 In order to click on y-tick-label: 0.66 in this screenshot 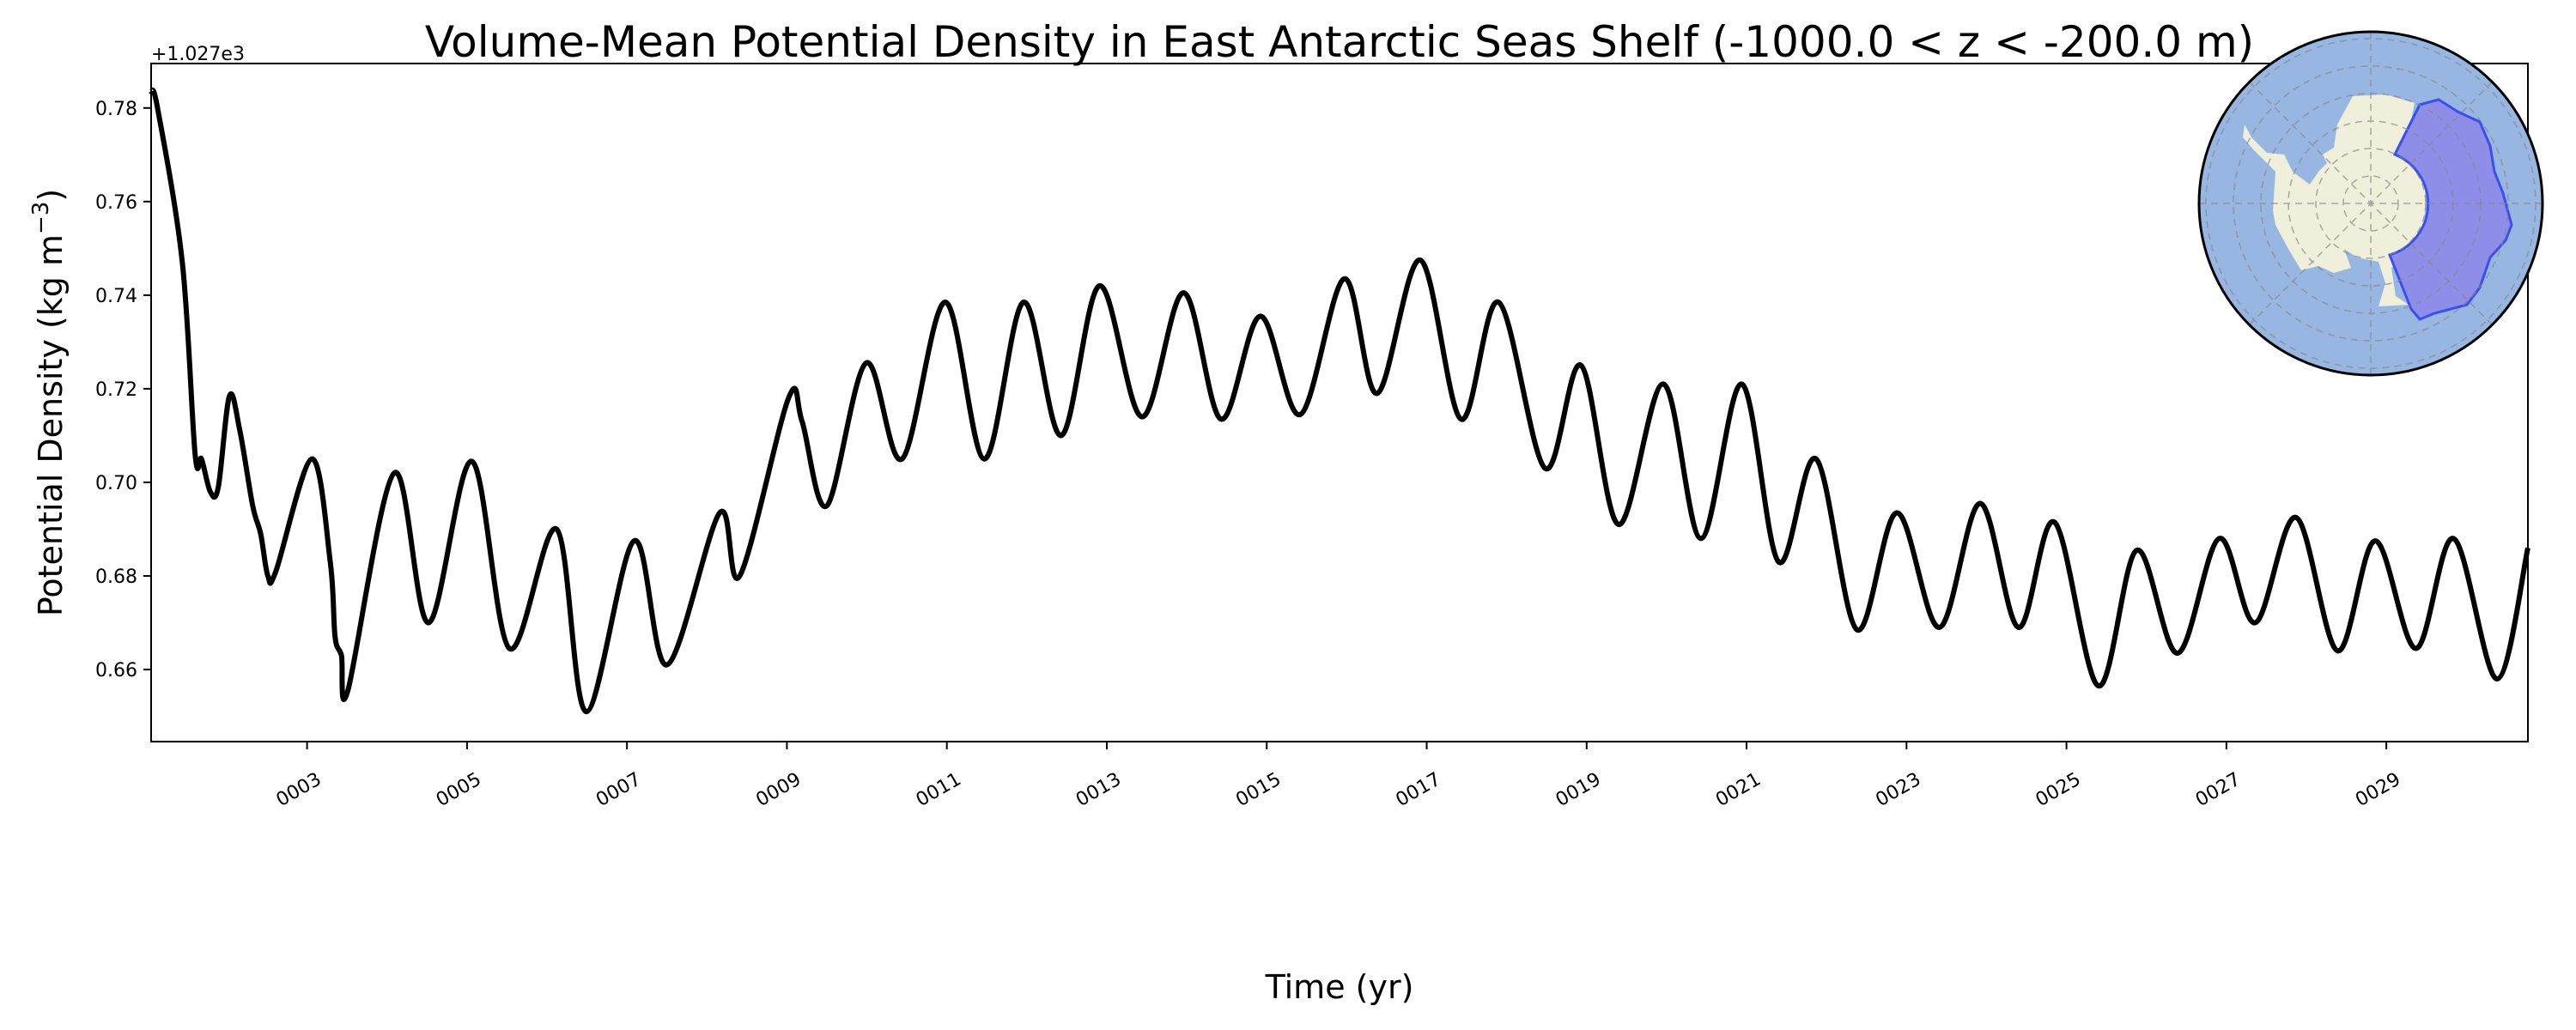, I will do `click(116, 671)`.